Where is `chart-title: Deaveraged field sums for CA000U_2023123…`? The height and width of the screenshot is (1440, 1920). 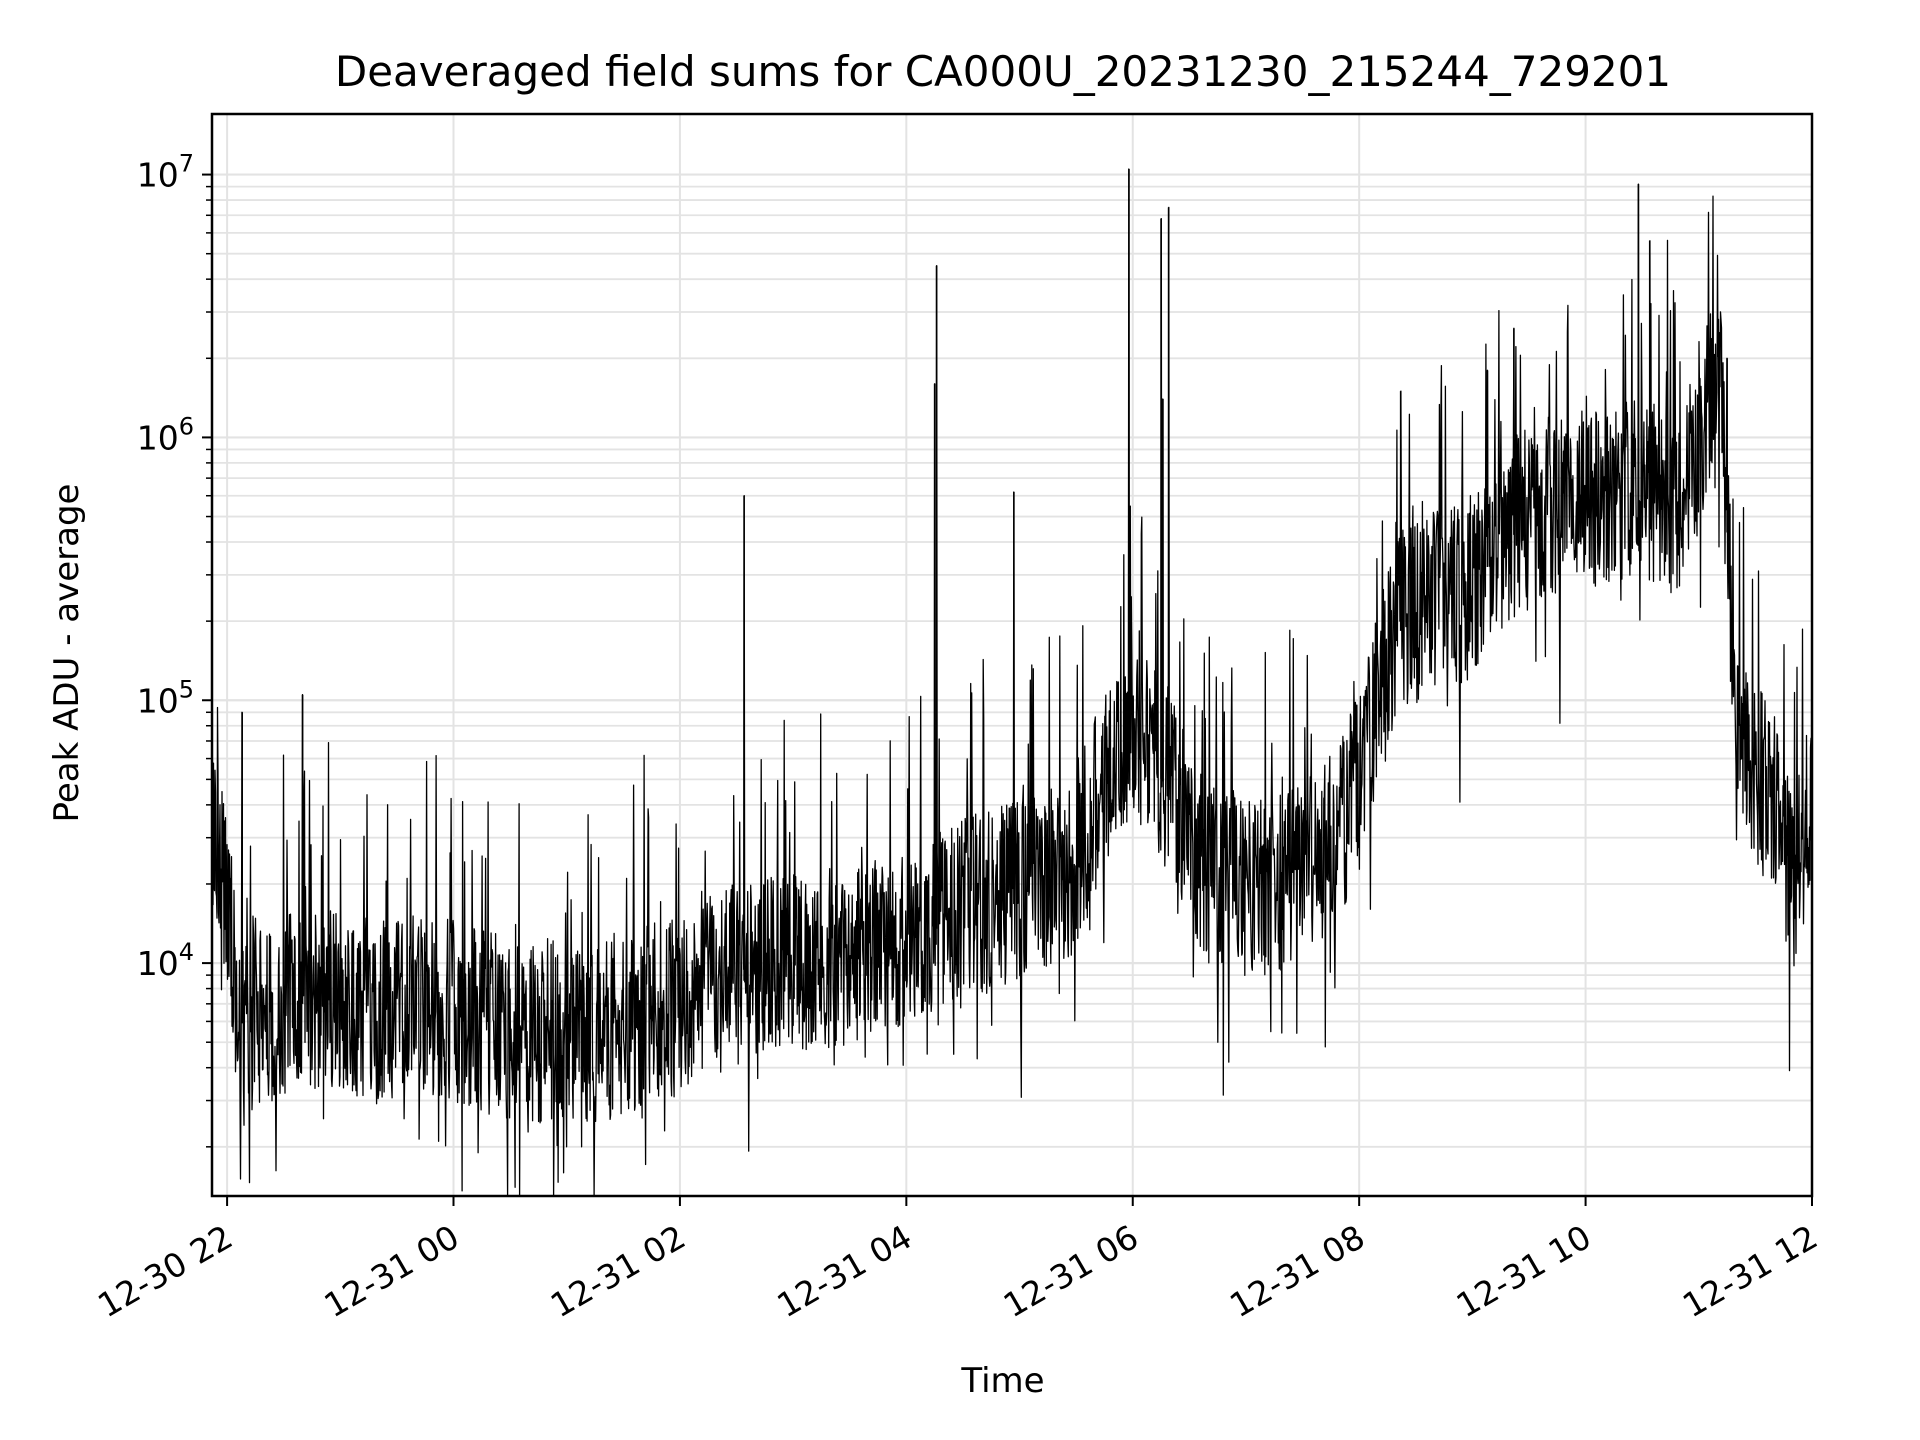
chart-title: Deaveraged field sums for CA000U_2023123… is located at coordinates (1003, 71).